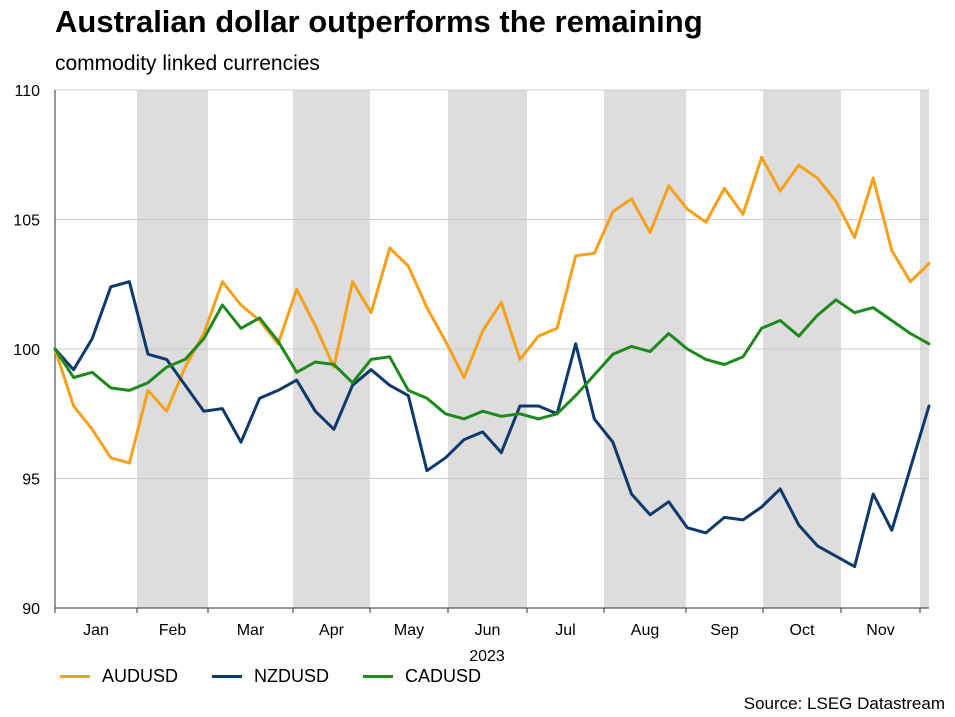 Image resolution: width=955 pixels, height=717 pixels. What do you see at coordinates (96, 630) in the screenshot?
I see `x-tick-label-jan: Jan` at bounding box center [96, 630].